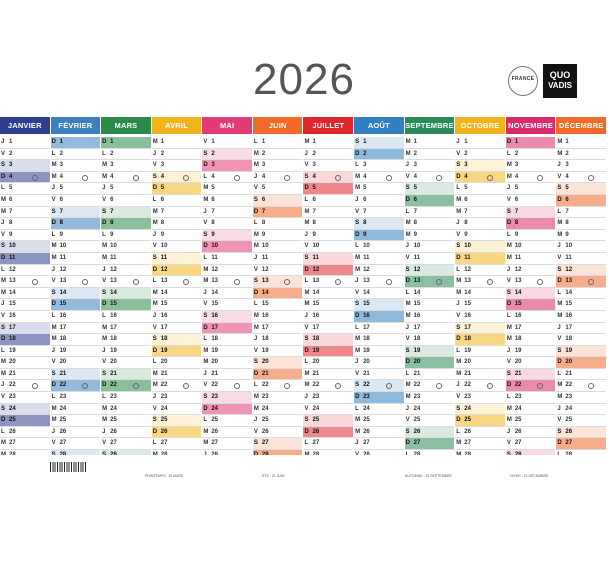 The height and width of the screenshot is (568, 608). What do you see at coordinates (227, 294) in the screenshot?
I see `day-row: J 14` at bounding box center [227, 294].